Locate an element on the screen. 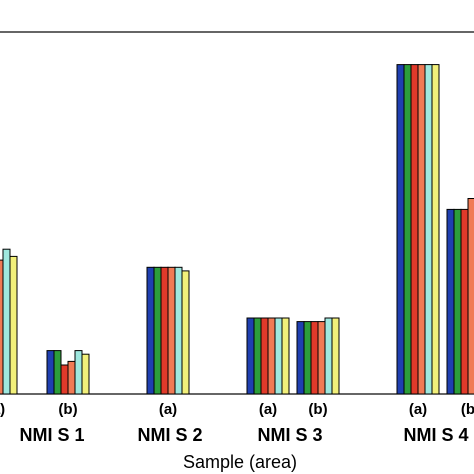 This screenshot has width=474, height=474. case-label: (b is located at coordinates (467, 409).